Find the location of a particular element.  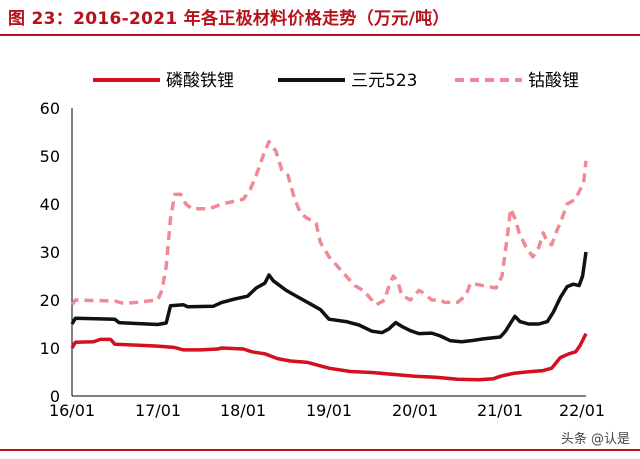

legend: 磷酸铁锂 三元523 钴酸锂 is located at coordinates (336, 81).